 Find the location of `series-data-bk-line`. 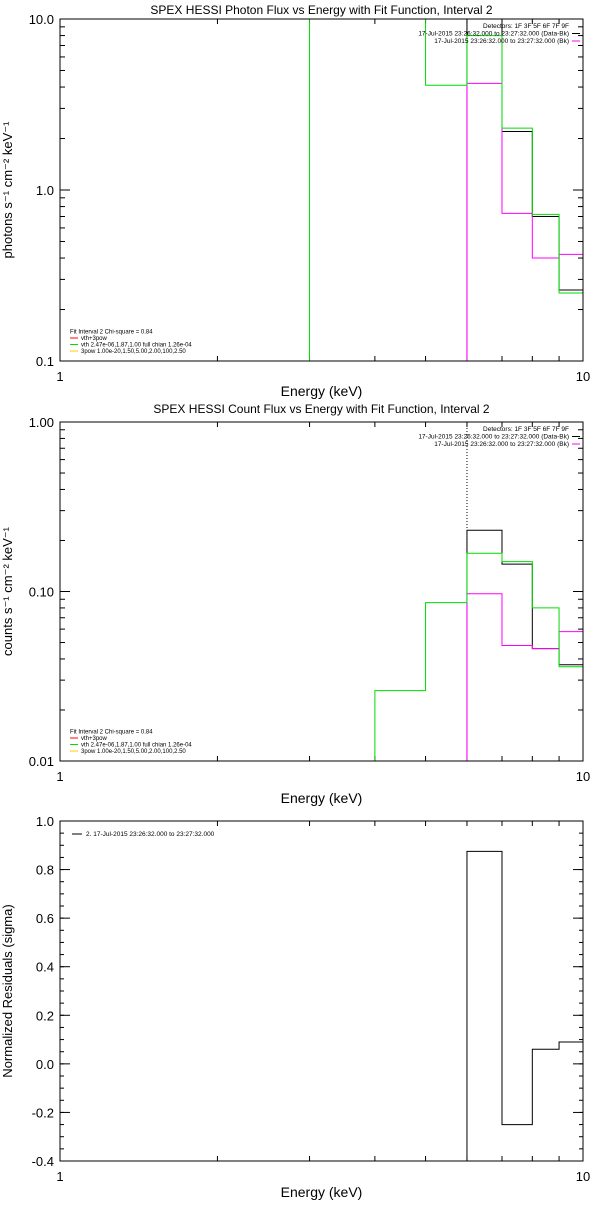

series-data-bk-line is located at coordinates (524, 190).